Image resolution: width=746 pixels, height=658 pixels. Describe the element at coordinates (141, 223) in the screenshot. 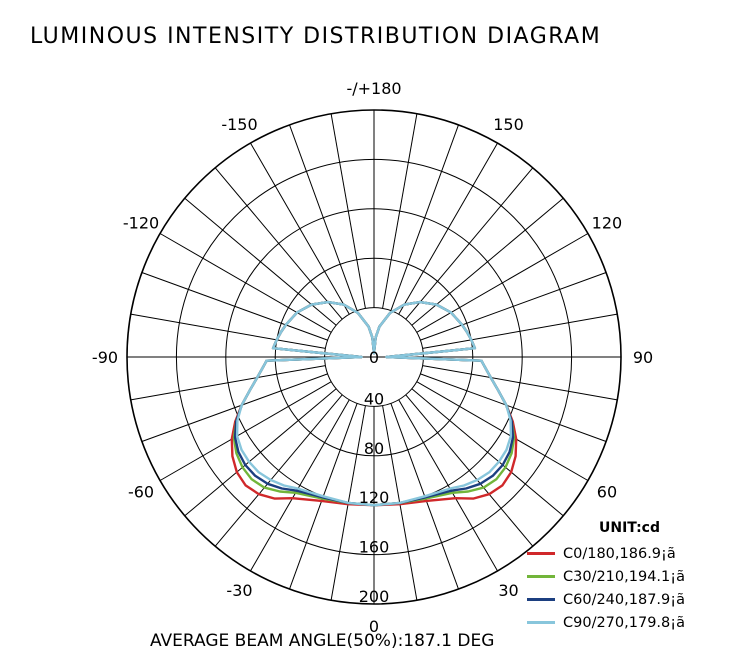

I see `angle-tick-label: -120` at that location.